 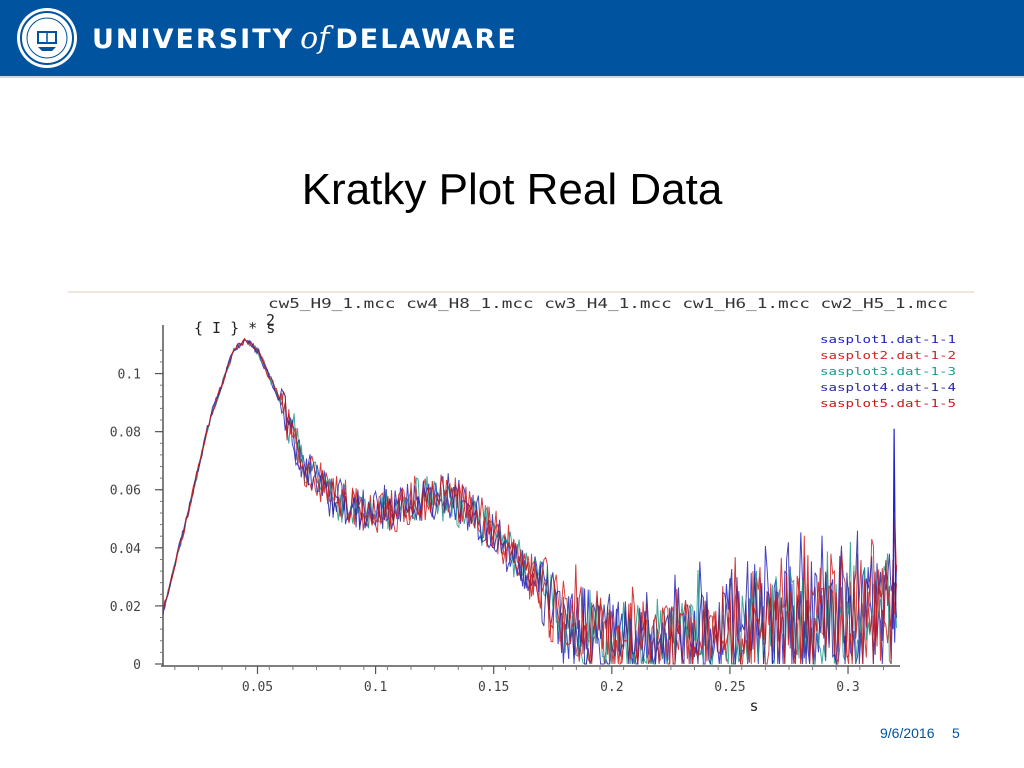 What do you see at coordinates (47, 38) in the screenshot?
I see `university-seal-icon` at bounding box center [47, 38].